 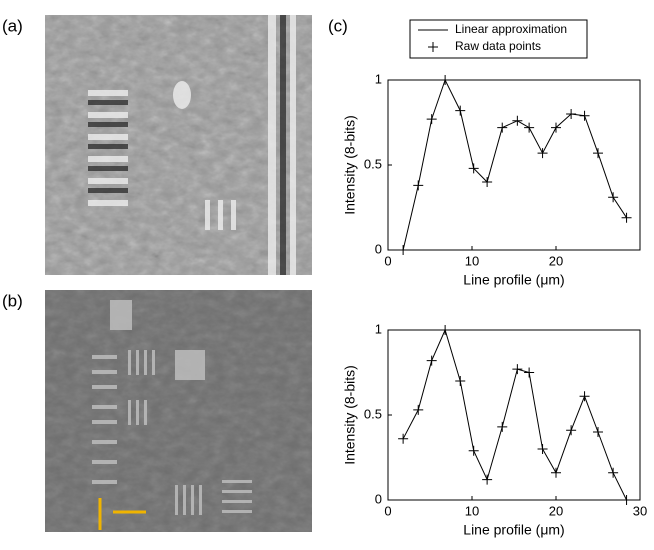 I want to click on legend-label: Raw data points, so click(x=498, y=46).